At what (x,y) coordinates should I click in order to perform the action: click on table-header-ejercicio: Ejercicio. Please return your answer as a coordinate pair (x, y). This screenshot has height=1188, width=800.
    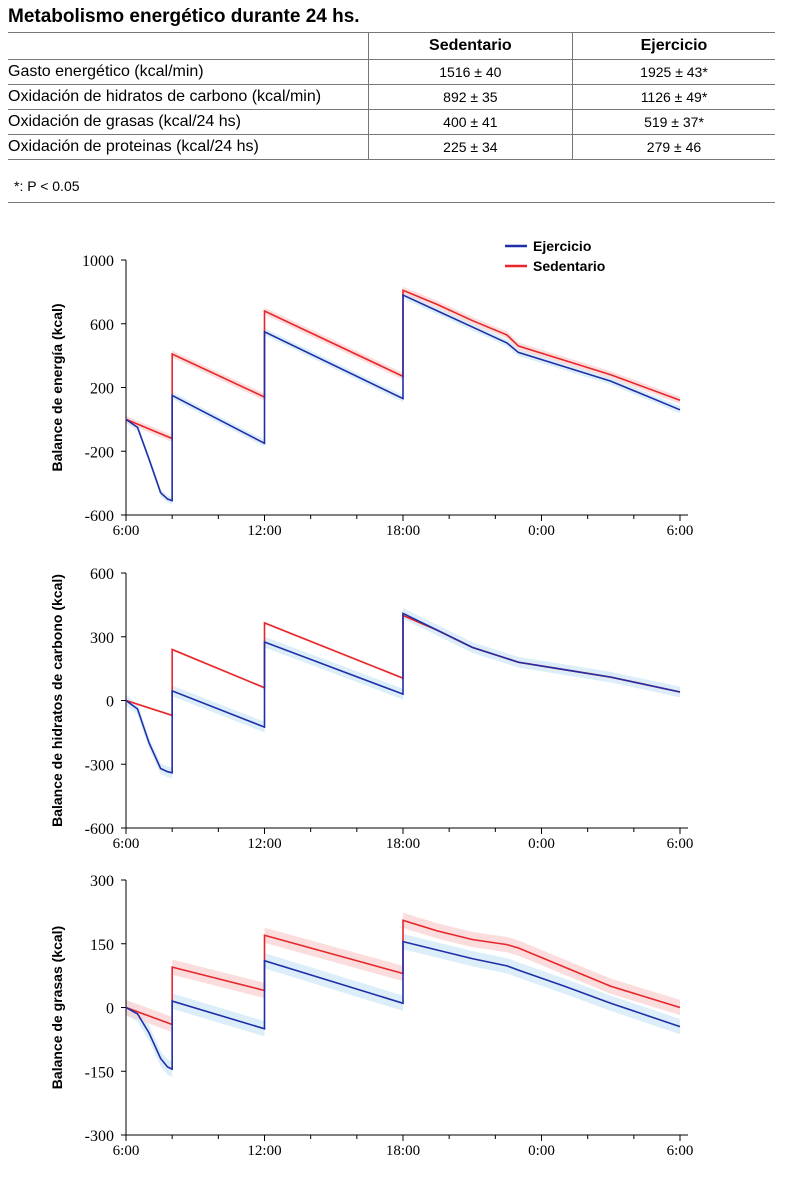
    Looking at the image, I should click on (673, 46).